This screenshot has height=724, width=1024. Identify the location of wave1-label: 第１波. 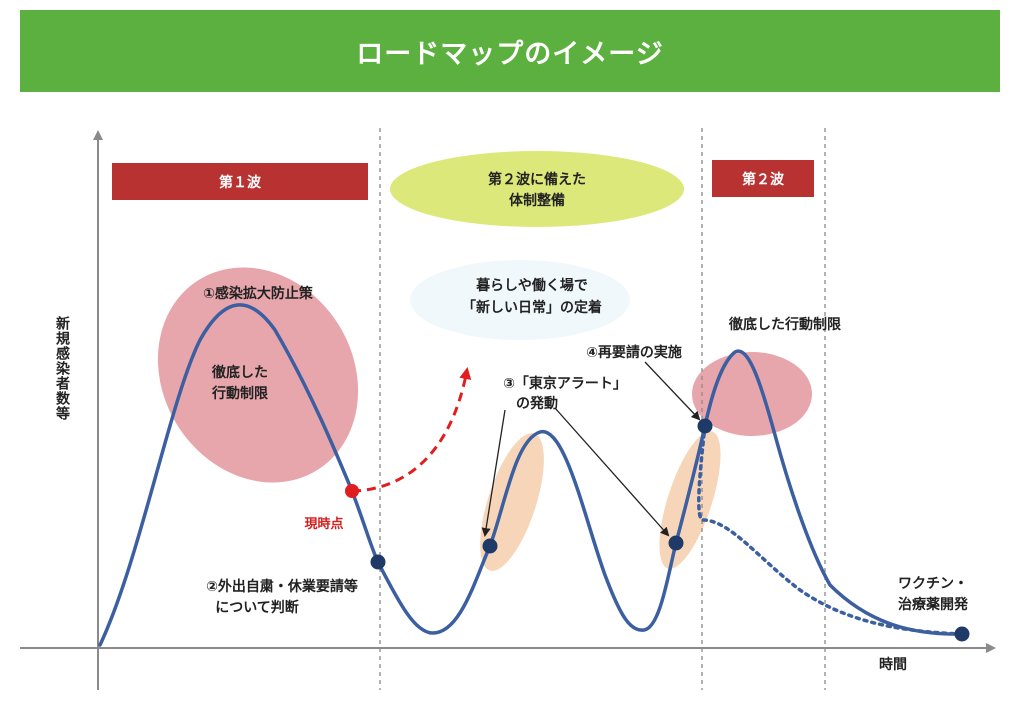
(240, 182).